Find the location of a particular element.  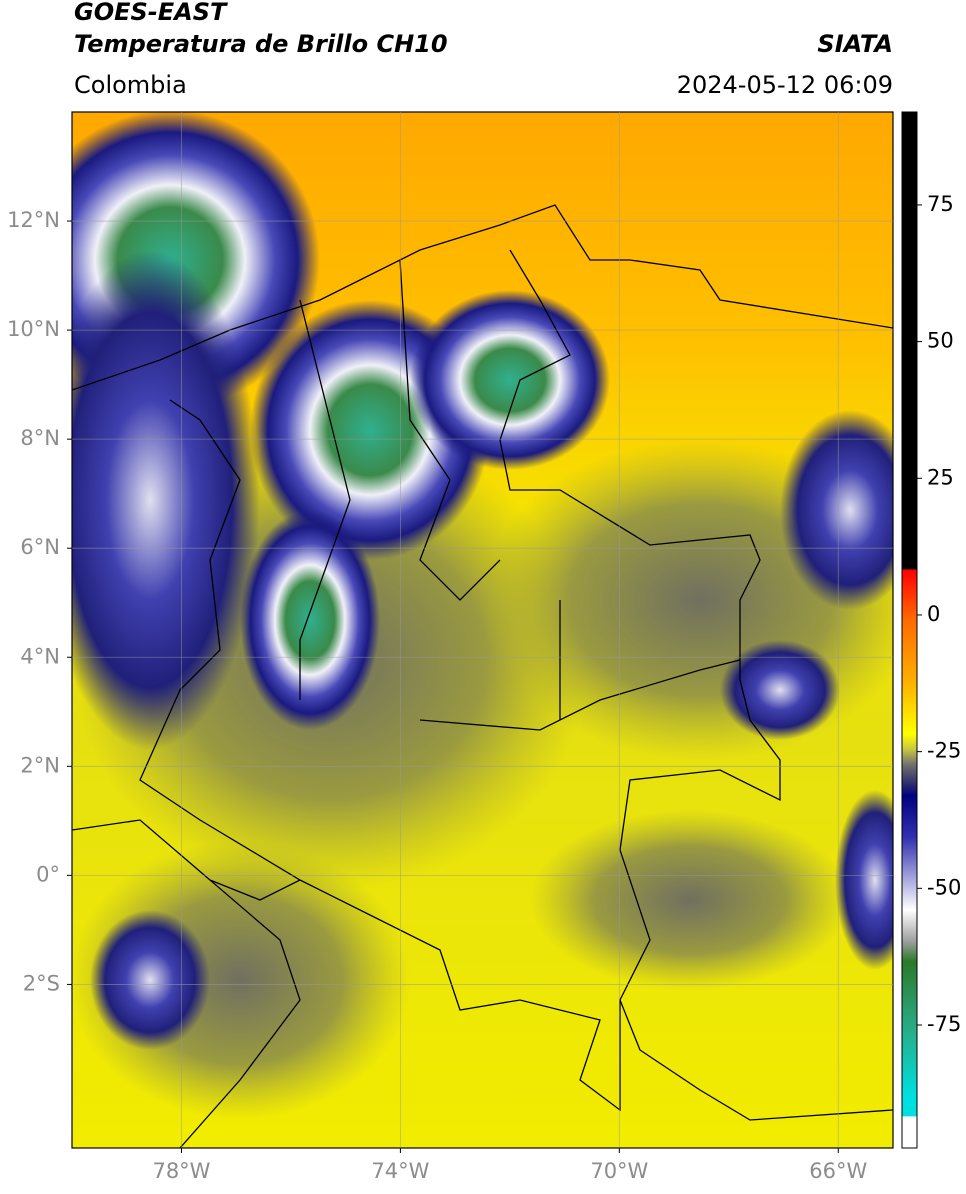

colorbar-label: -50 is located at coordinates (944, 887).